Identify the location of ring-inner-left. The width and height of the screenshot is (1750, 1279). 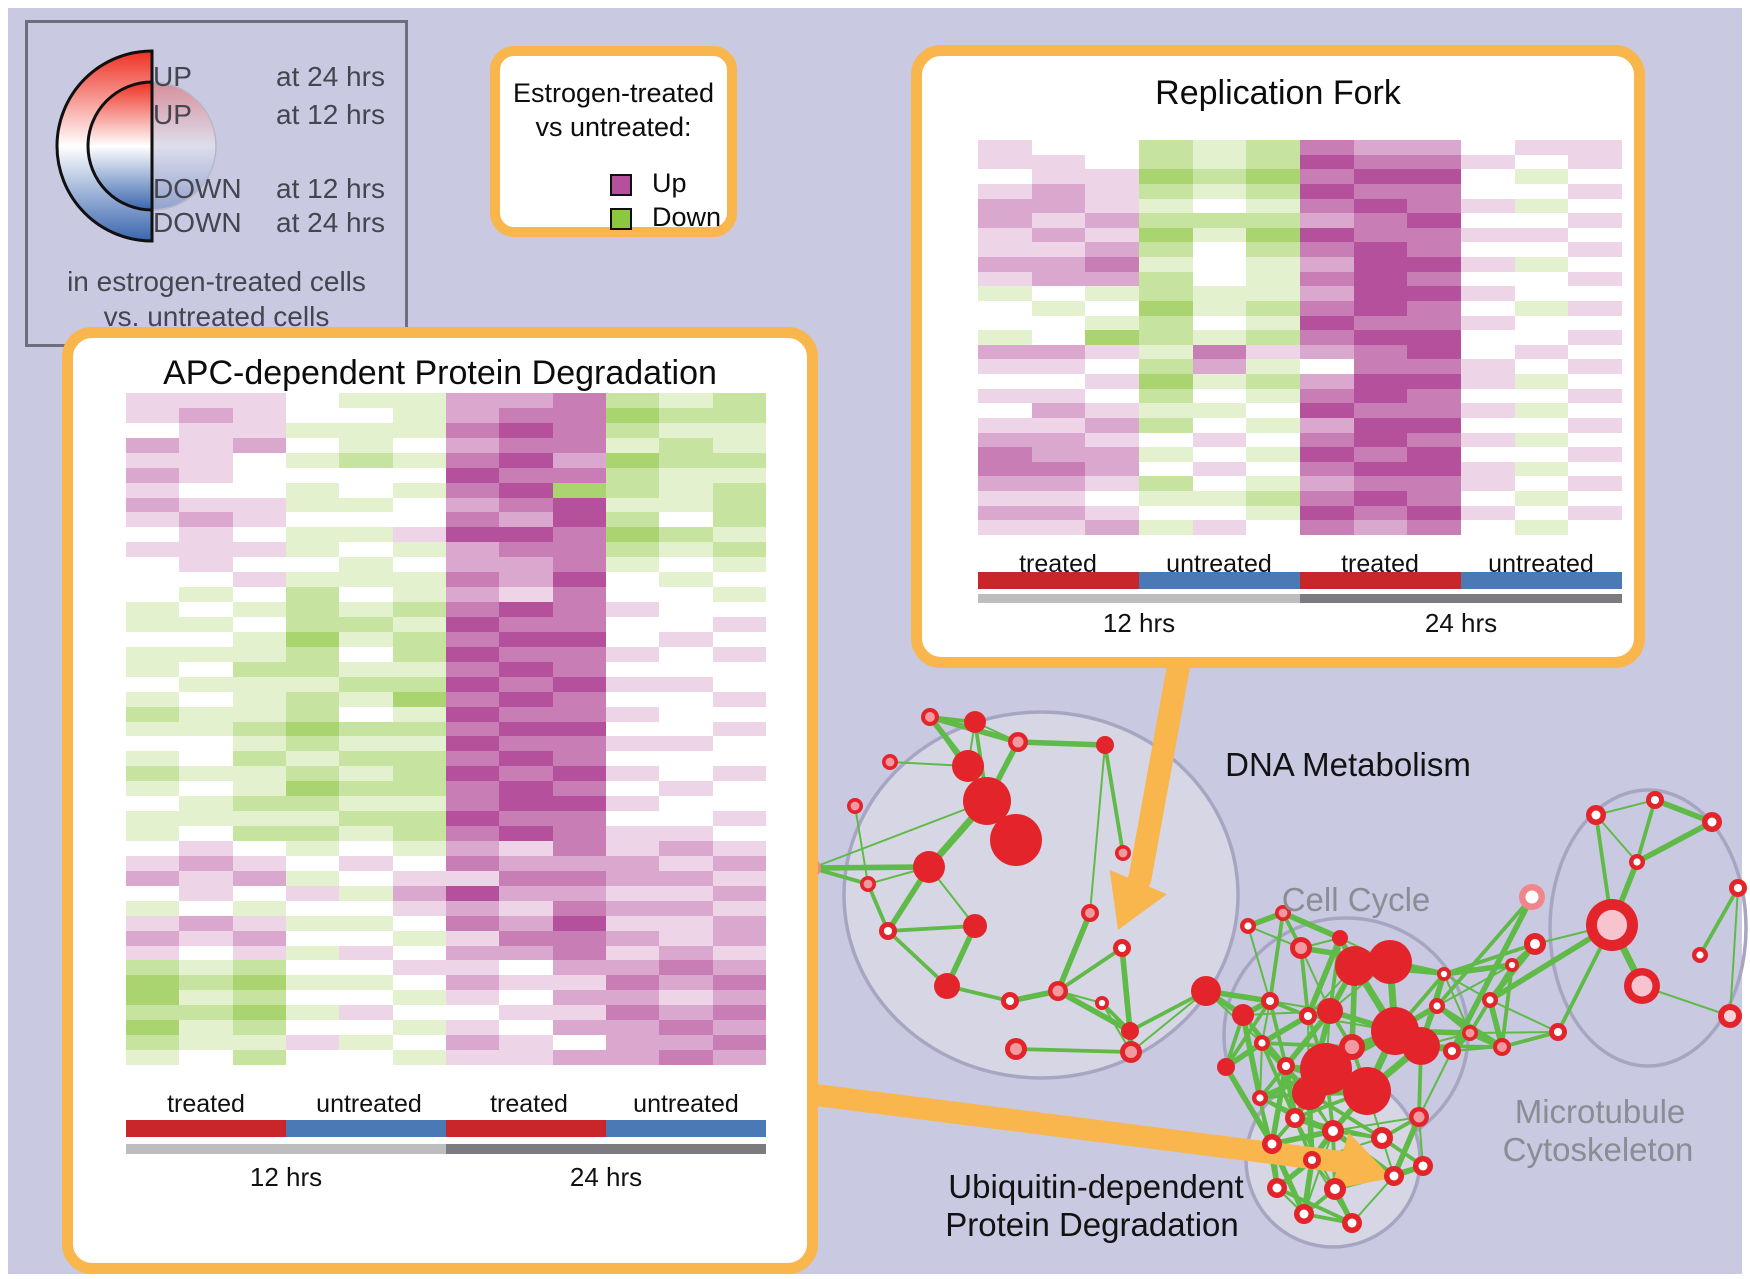
(120, 146).